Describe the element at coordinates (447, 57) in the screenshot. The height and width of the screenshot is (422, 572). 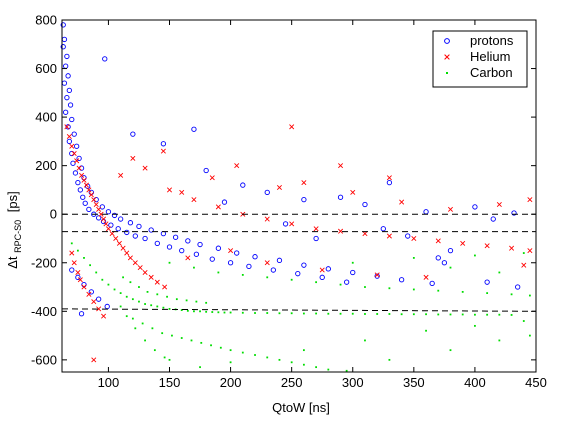
I see `legend-marker-helium` at that location.